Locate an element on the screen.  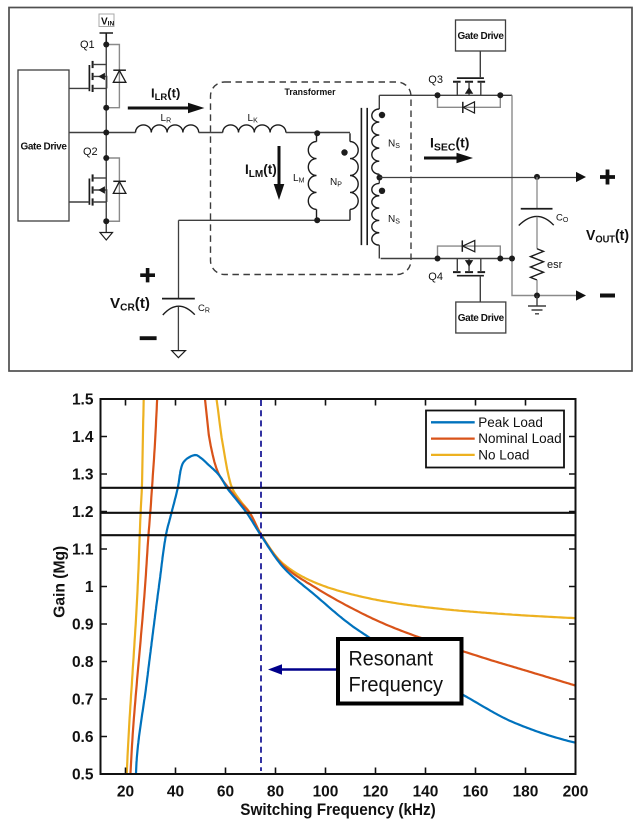
svg-text: LM is located at coordinates (299, 179).